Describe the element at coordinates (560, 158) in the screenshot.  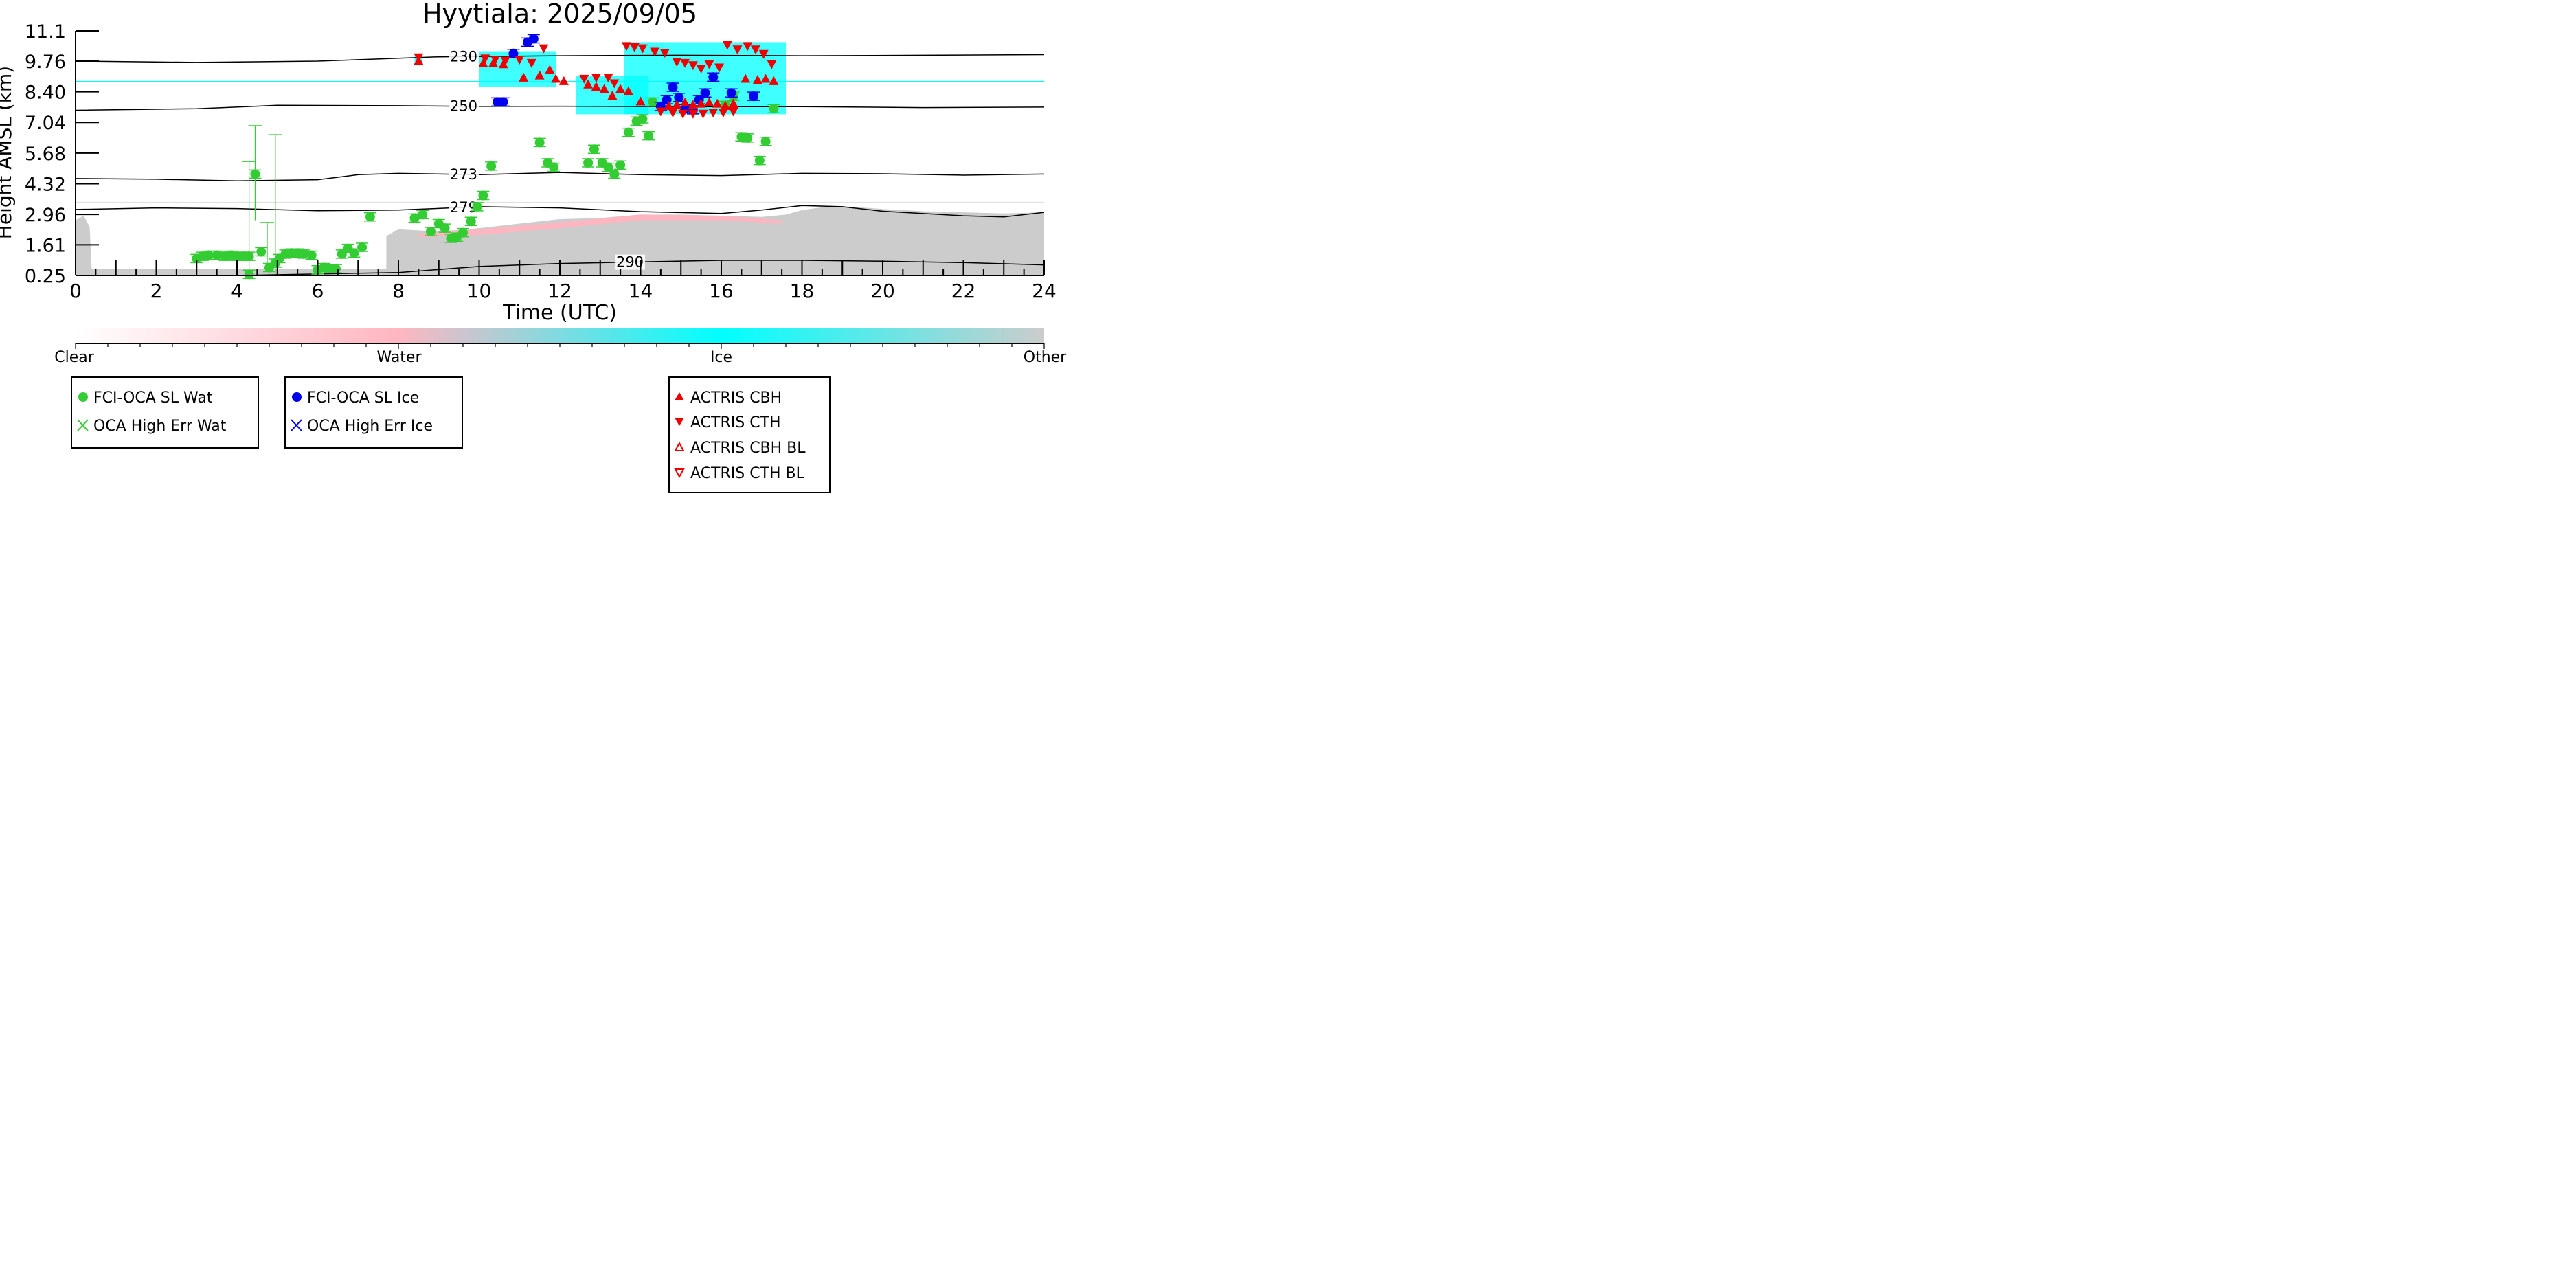
I see `cloud-mask-field` at that location.